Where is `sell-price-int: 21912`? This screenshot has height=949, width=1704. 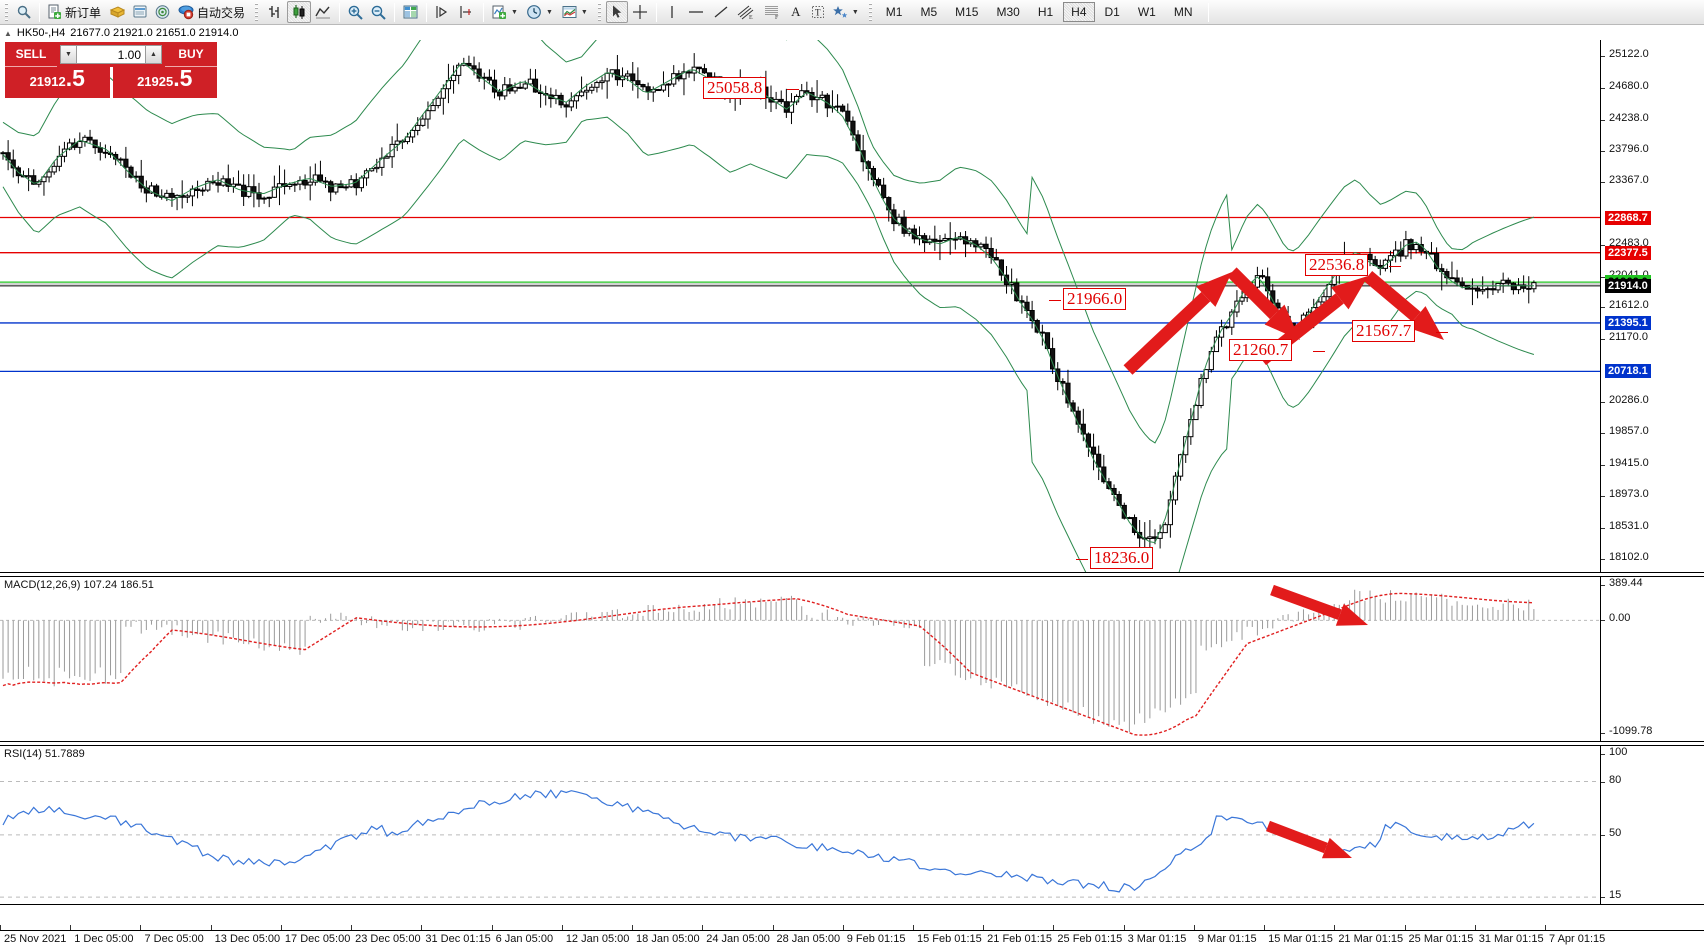
sell-price-int: 21912 is located at coordinates (47, 81).